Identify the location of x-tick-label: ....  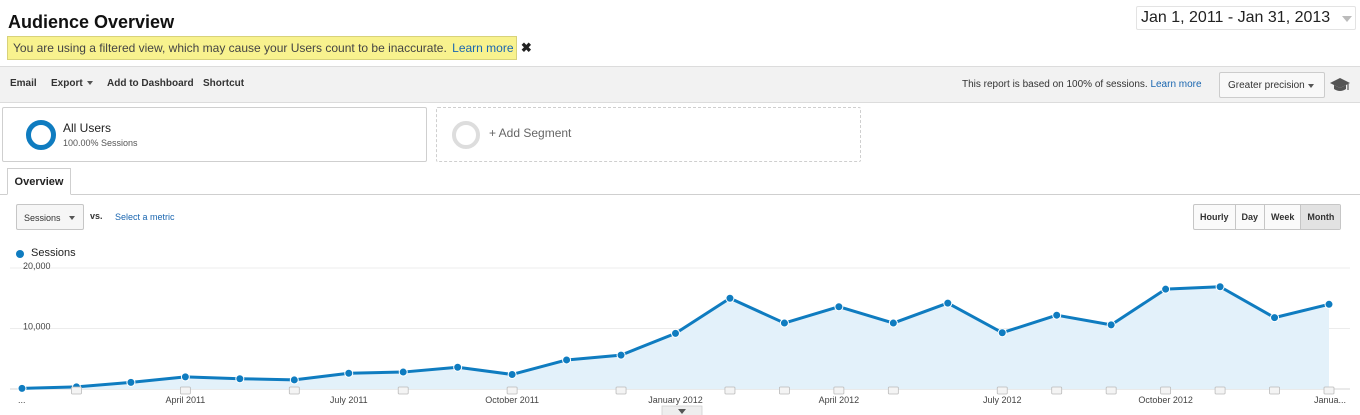
(22, 400).